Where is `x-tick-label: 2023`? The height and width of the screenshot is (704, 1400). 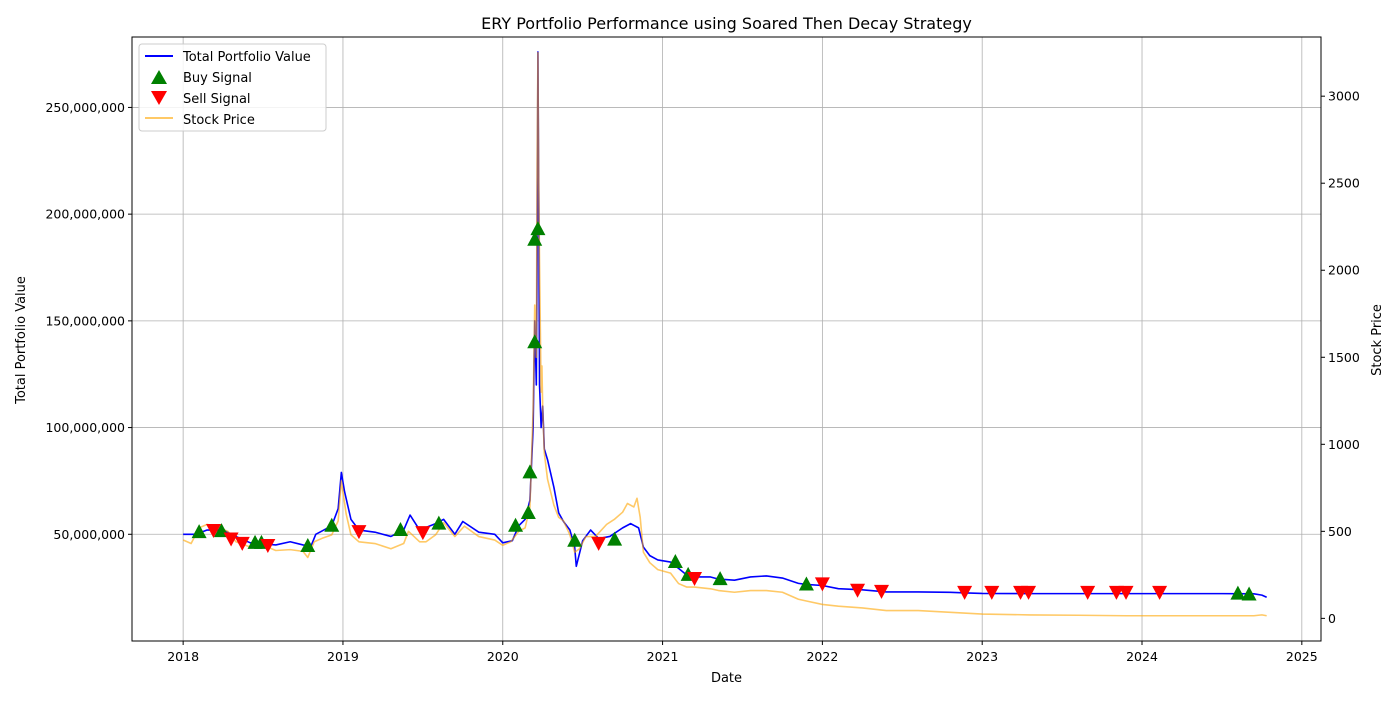
x-tick-label: 2023 is located at coordinates (982, 656).